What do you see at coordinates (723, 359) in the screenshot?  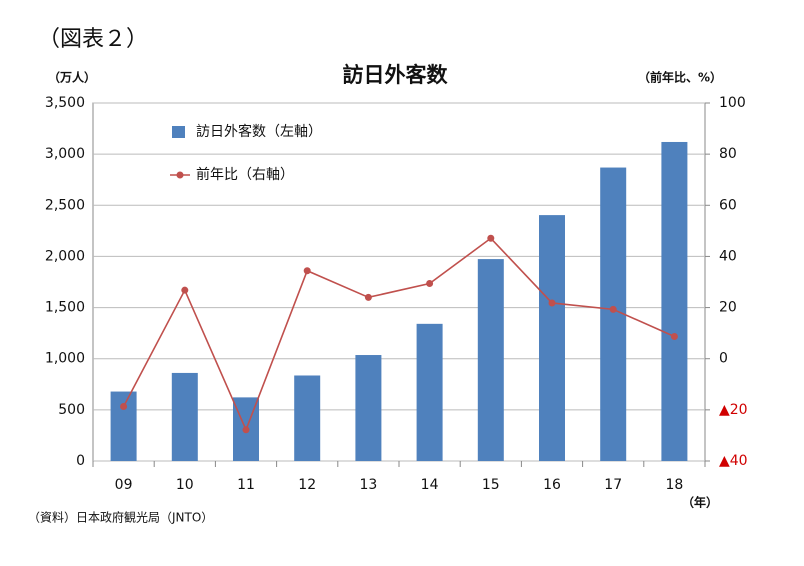 I see `y2-tick-label: 0` at bounding box center [723, 359].